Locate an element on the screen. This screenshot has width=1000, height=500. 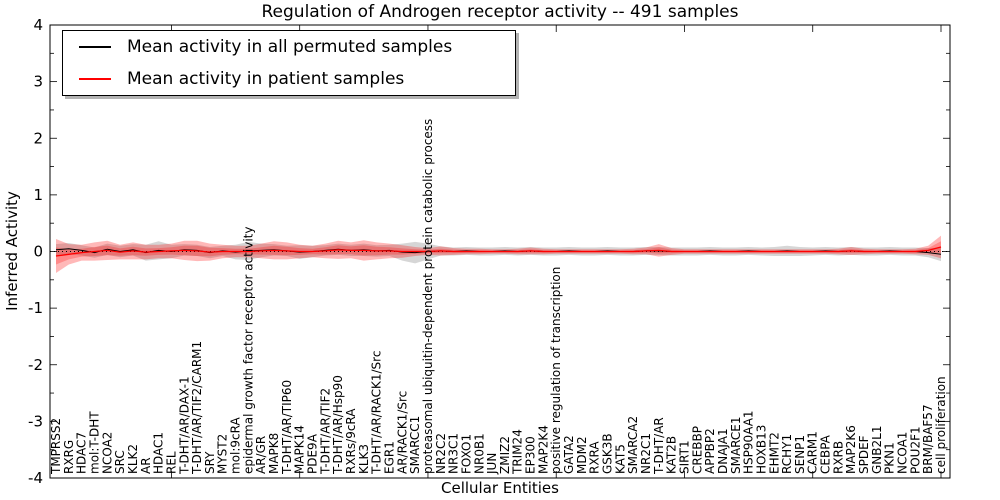
x-tick-label: KLK2 is located at coordinates (133, 459).